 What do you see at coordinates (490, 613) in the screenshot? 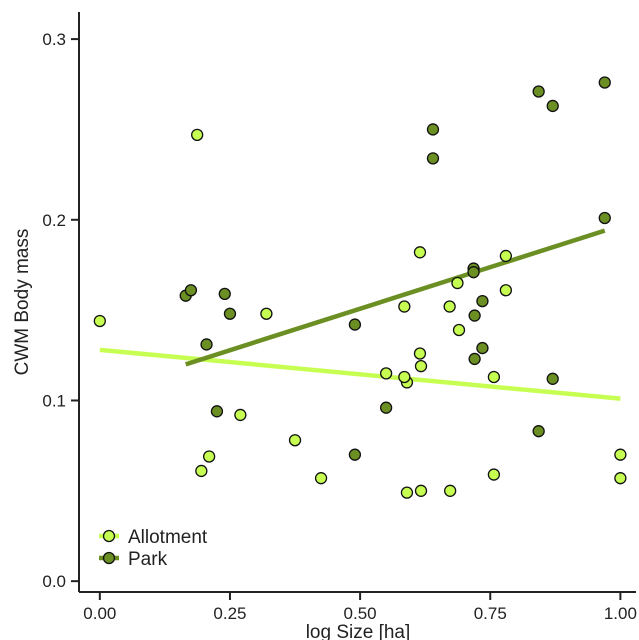
I see `x-tick-label: 0.75` at bounding box center [490, 613].